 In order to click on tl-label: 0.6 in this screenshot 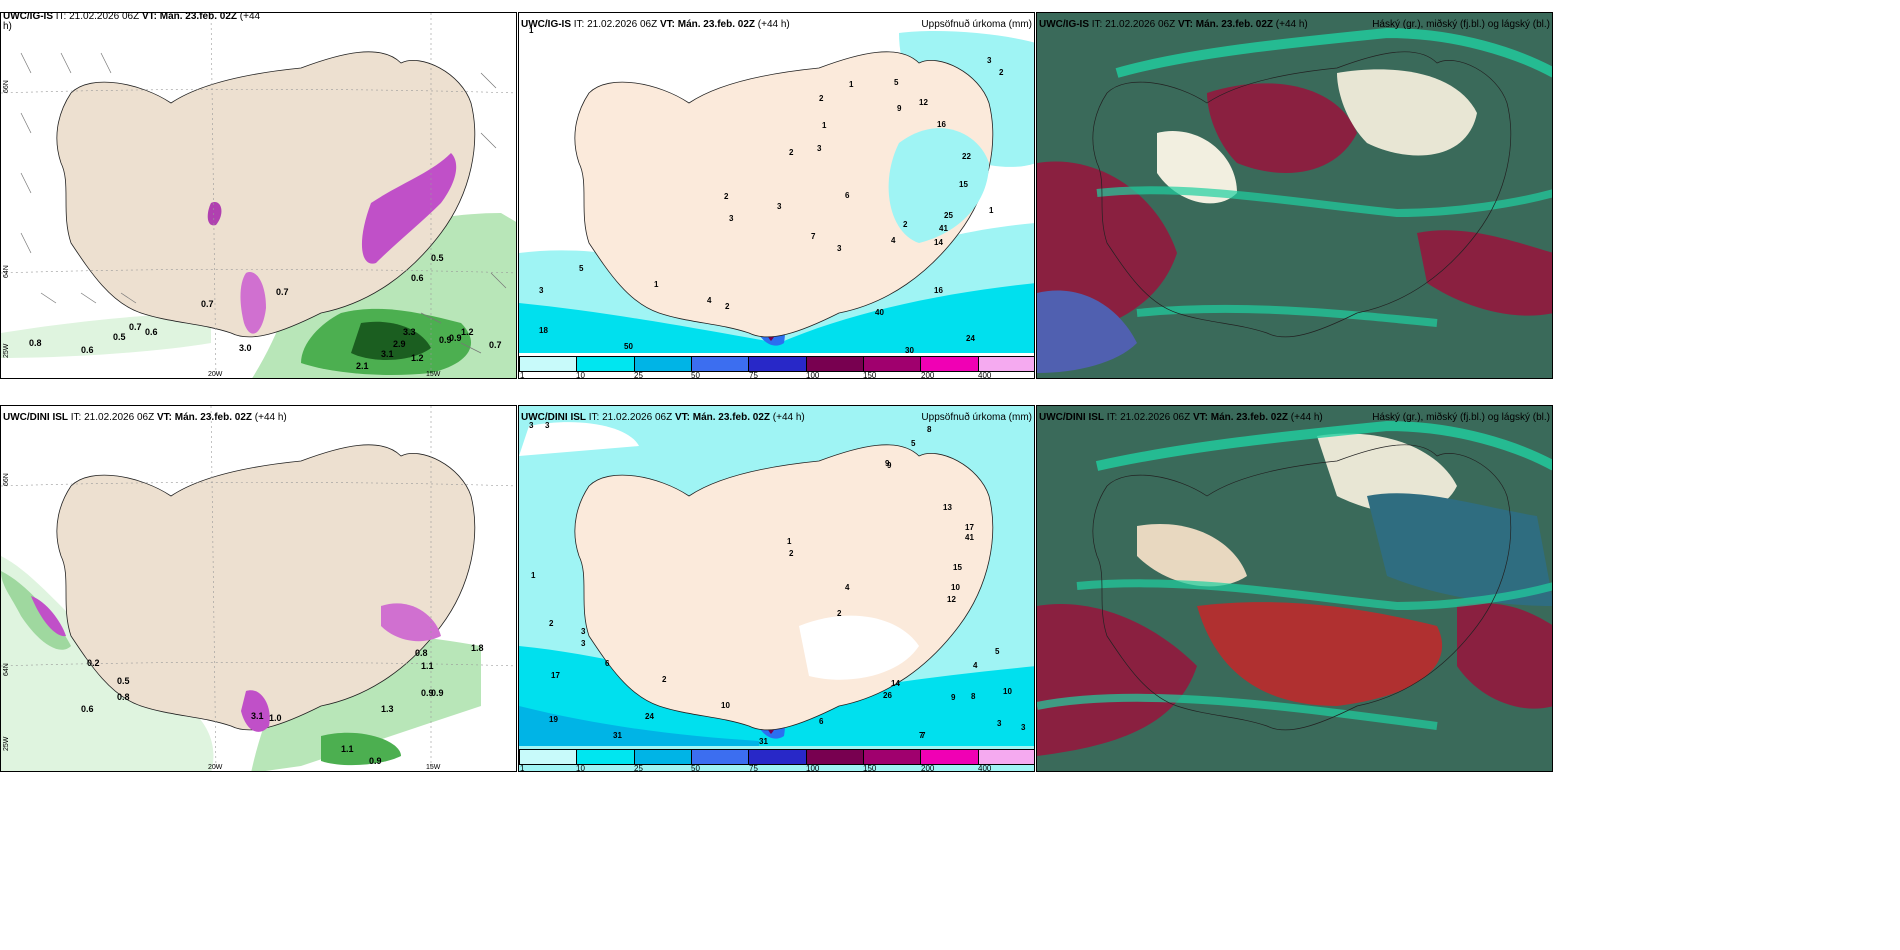, I will do `click(417, 278)`.